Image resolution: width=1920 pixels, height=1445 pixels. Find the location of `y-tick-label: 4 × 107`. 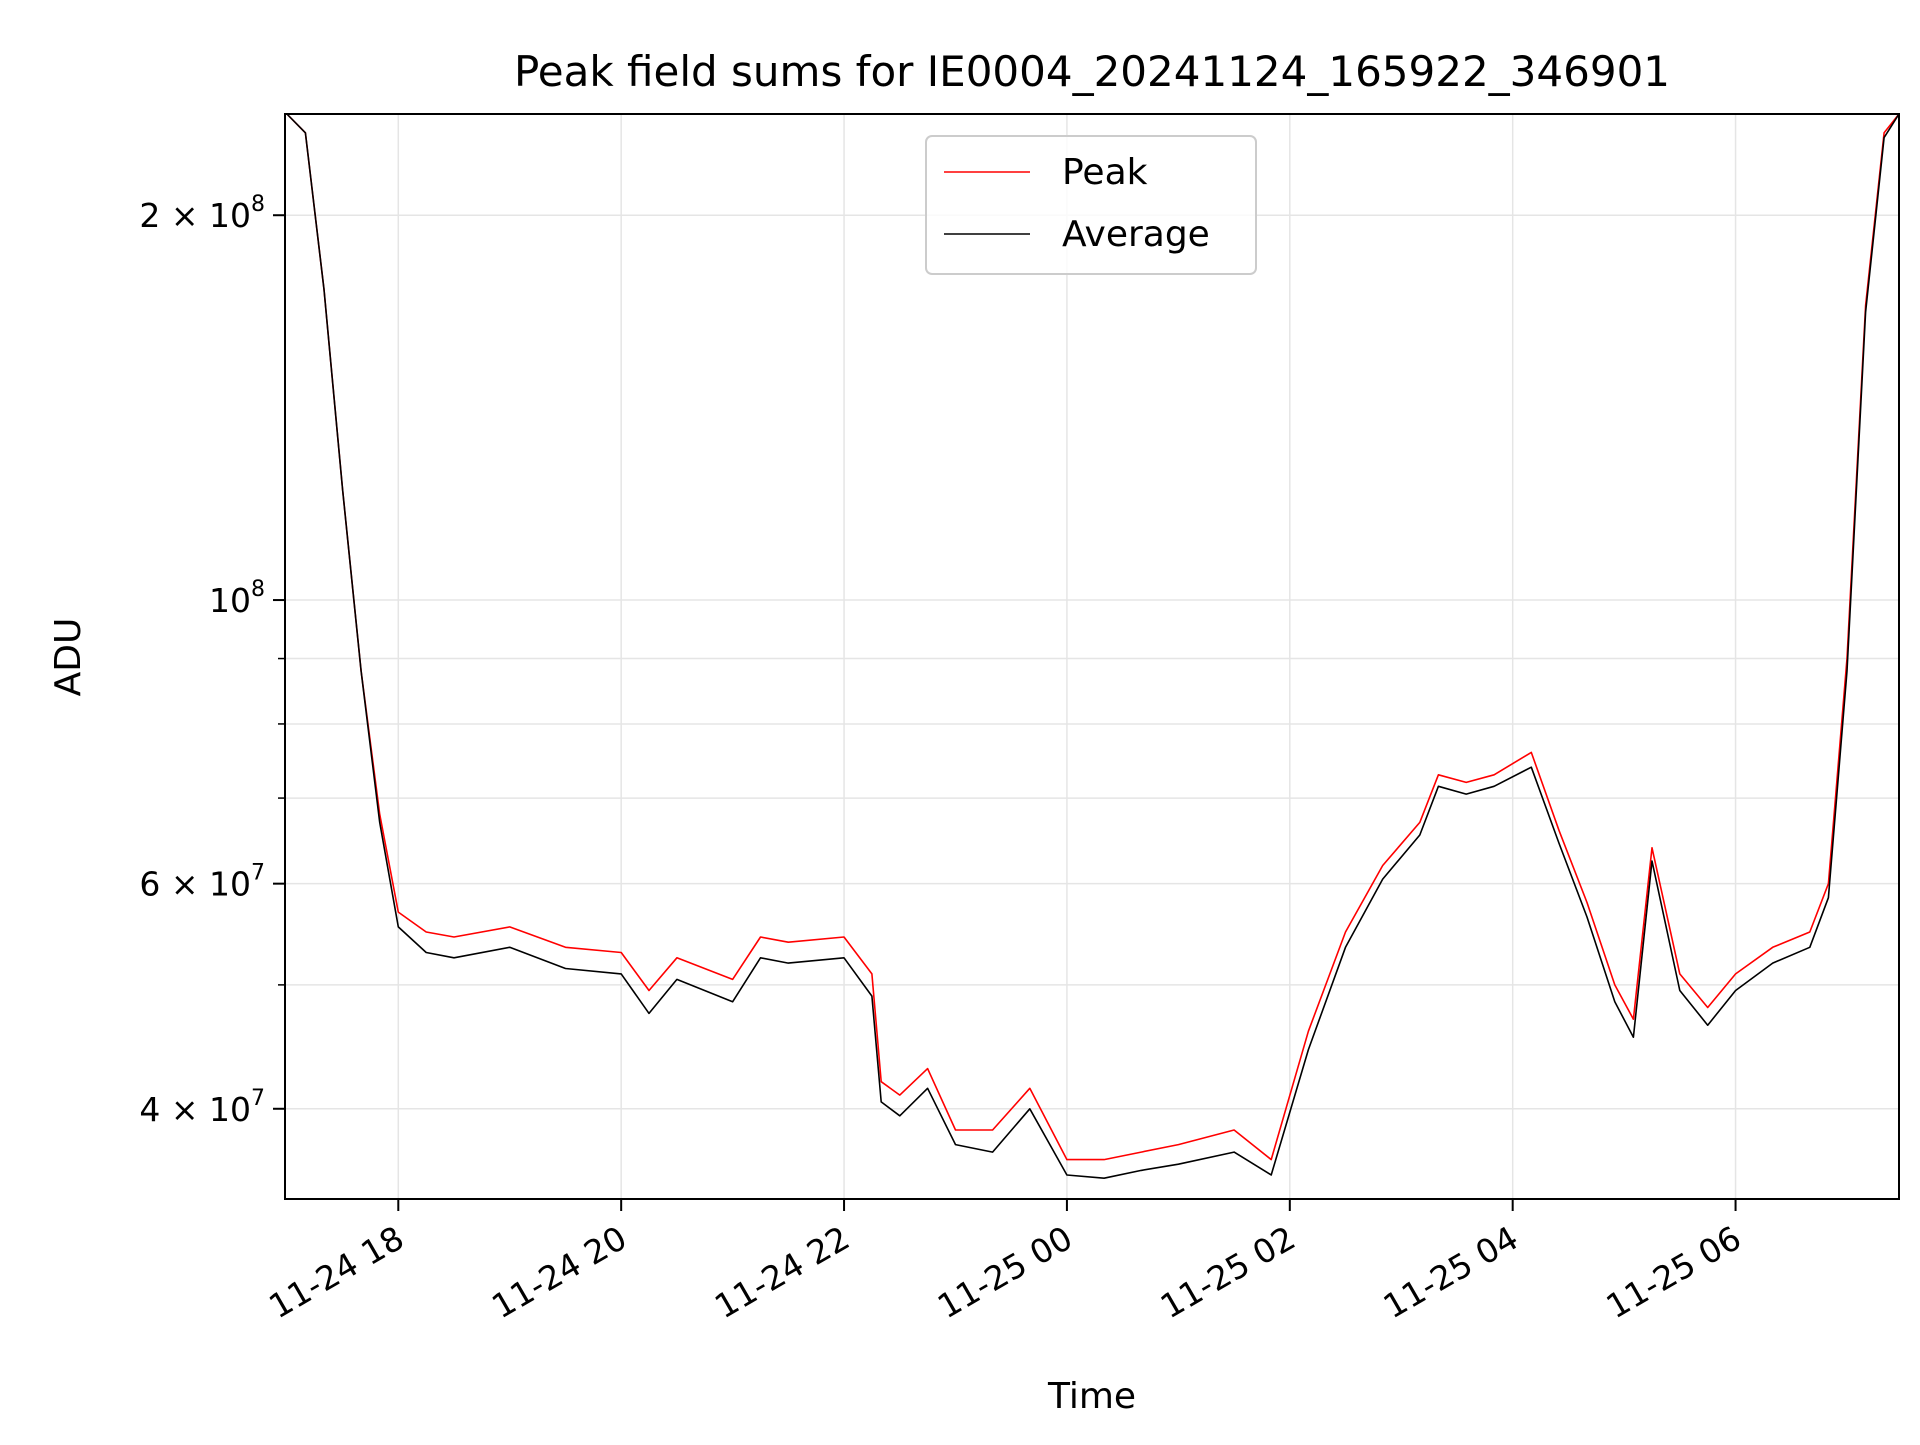

y-tick-label: 4 × 107 is located at coordinates (202, 1107).